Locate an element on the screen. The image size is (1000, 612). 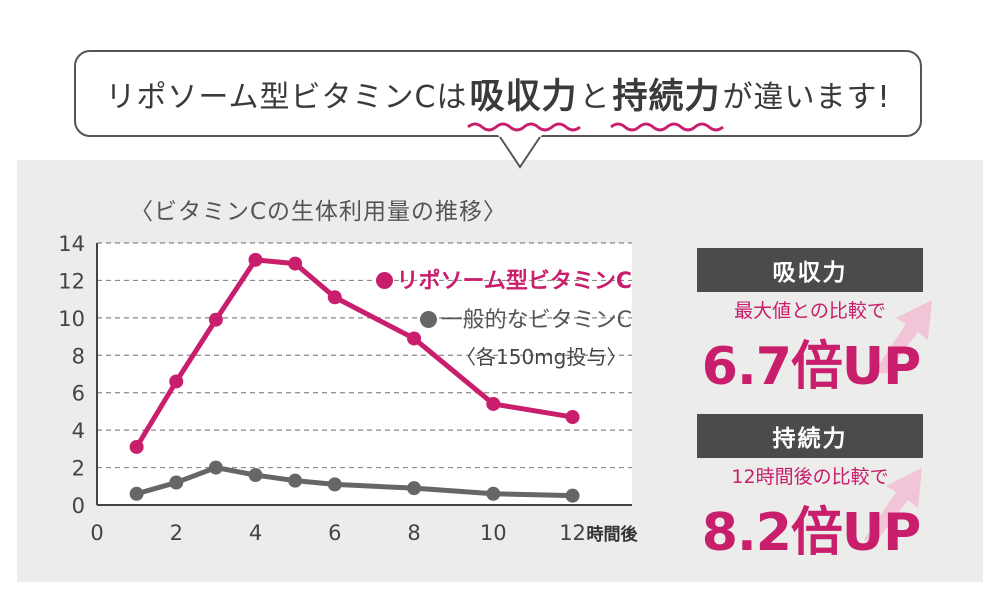
y-tick-label: 2 is located at coordinates (78, 469).